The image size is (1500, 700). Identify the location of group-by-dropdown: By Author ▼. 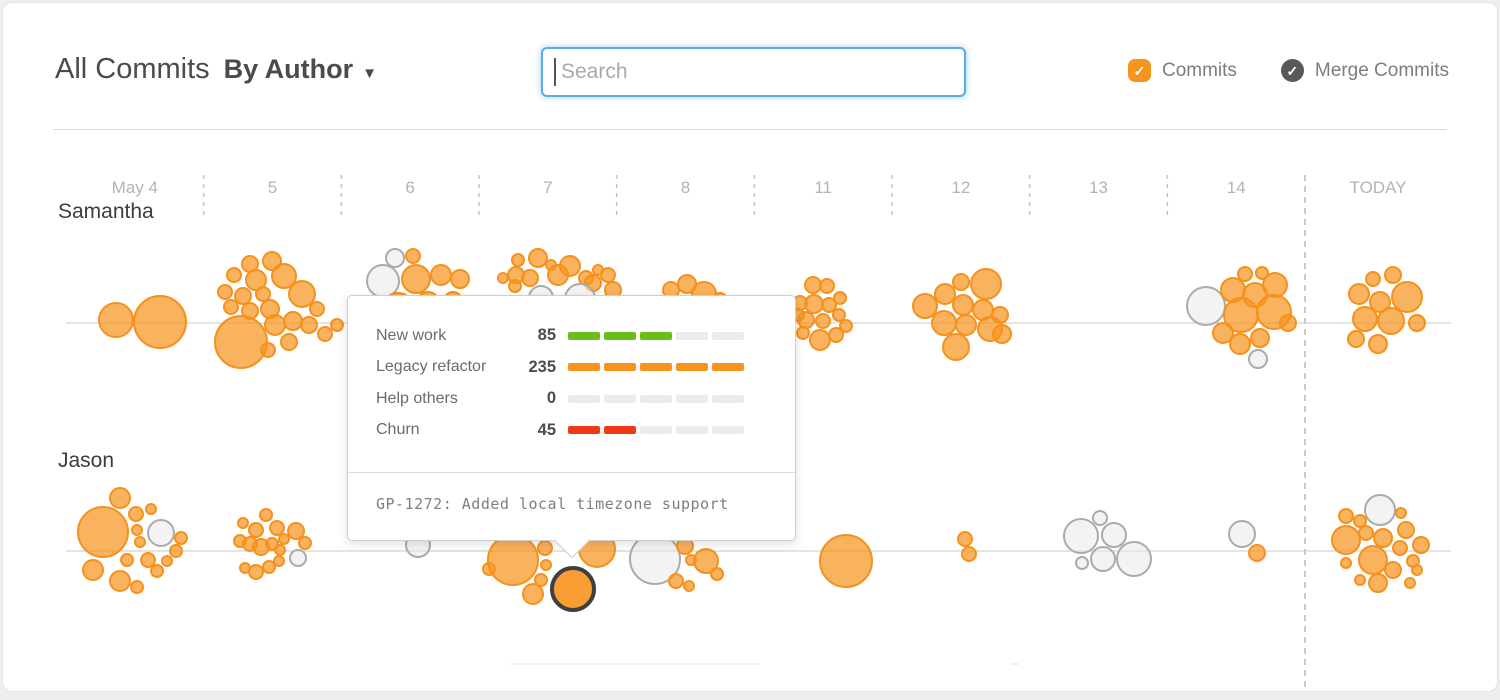
(300, 69).